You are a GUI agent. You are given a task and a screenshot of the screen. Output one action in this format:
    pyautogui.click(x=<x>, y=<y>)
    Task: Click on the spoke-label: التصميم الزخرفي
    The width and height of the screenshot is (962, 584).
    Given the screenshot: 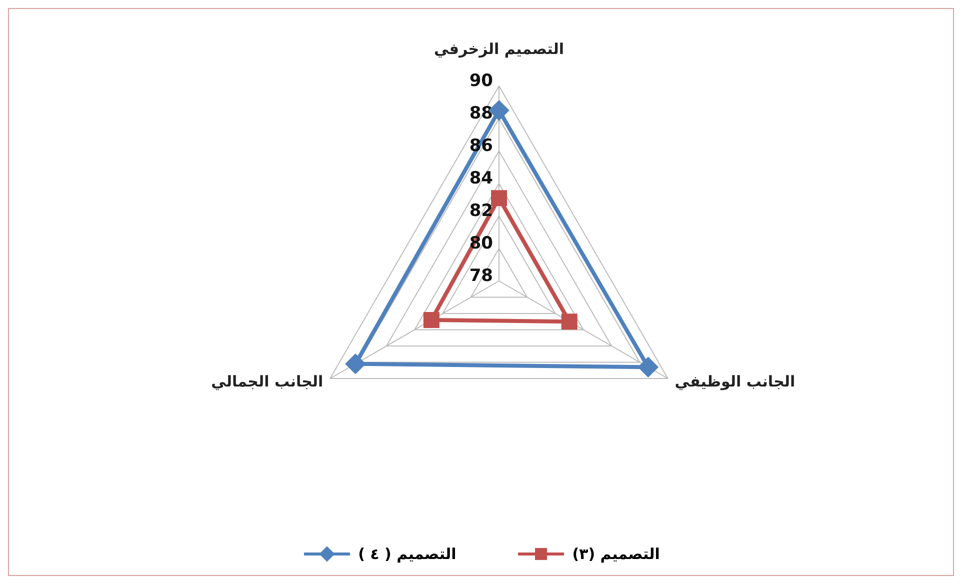 What is the action you would take?
    pyautogui.click(x=499, y=49)
    